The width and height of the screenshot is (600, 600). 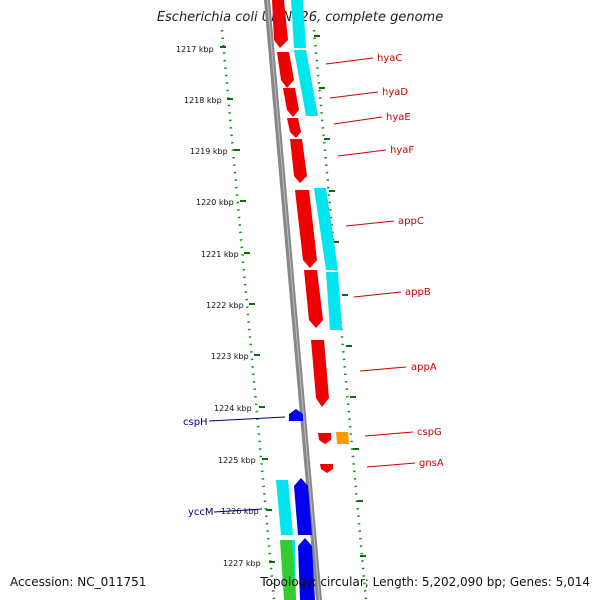 I want to click on orange-feature, so click(x=342, y=438).